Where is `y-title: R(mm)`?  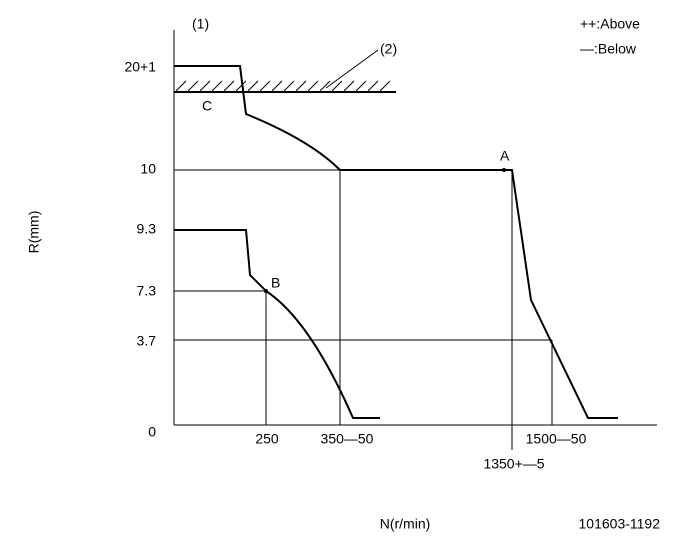 y-title: R(mm) is located at coordinates (34, 232).